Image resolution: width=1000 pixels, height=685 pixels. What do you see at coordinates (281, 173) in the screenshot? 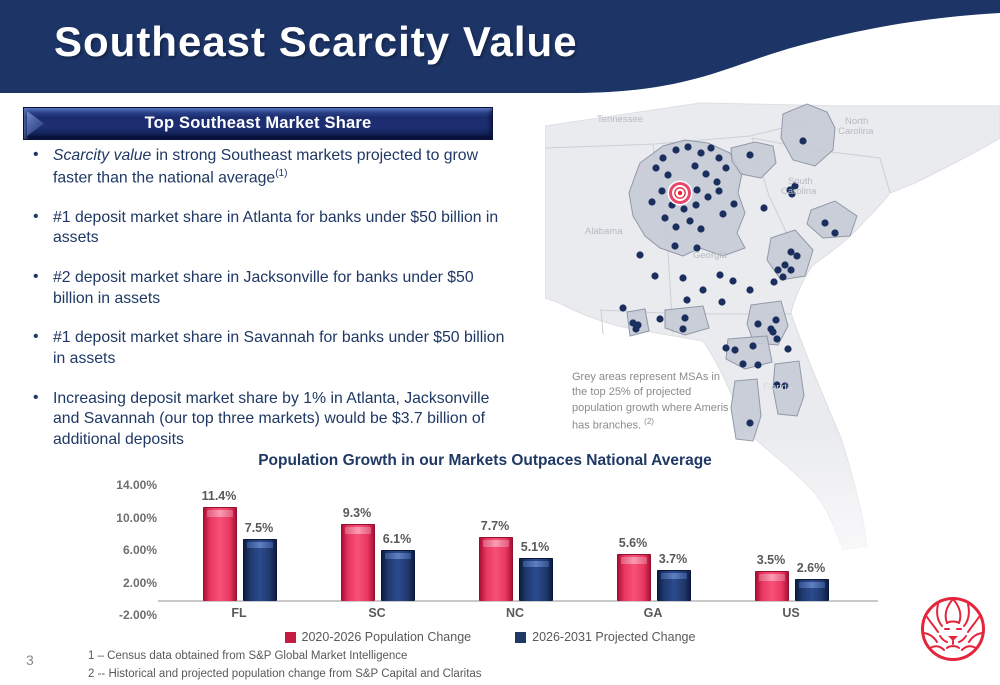
I see `bullet-1-footnote-ref: (1)` at bounding box center [281, 173].